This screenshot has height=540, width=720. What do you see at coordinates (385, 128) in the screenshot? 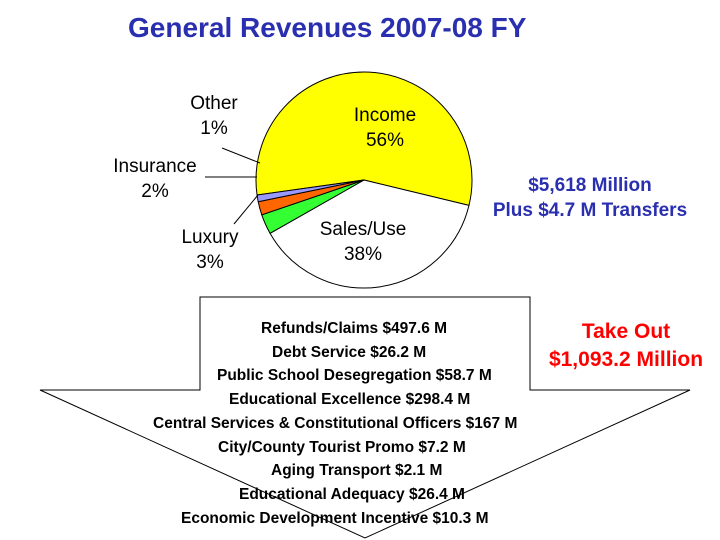
I see `slice-label-income: Income 56%` at bounding box center [385, 128].